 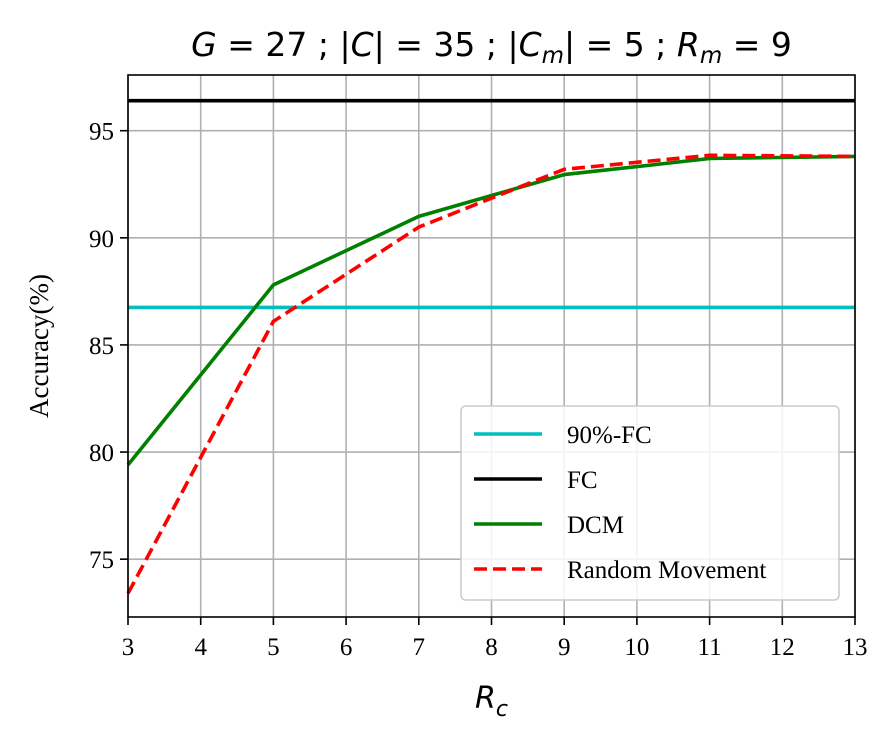 I want to click on y-tick-label: 85, so click(x=101, y=346).